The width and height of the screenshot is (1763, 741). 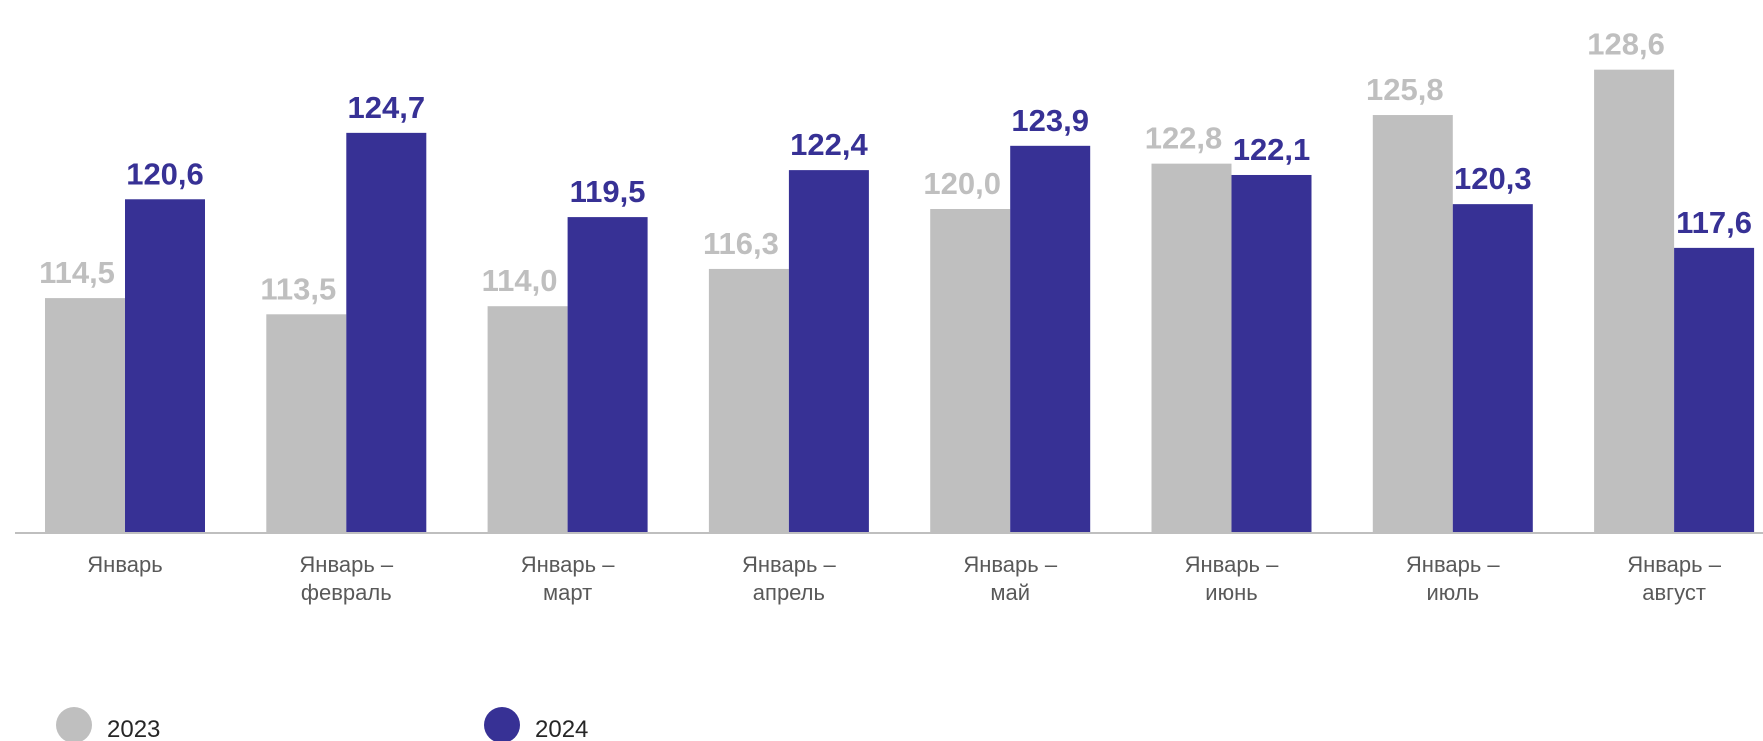 What do you see at coordinates (1405, 89) in the screenshot?
I see `value-label-2023-6: 125,8` at bounding box center [1405, 89].